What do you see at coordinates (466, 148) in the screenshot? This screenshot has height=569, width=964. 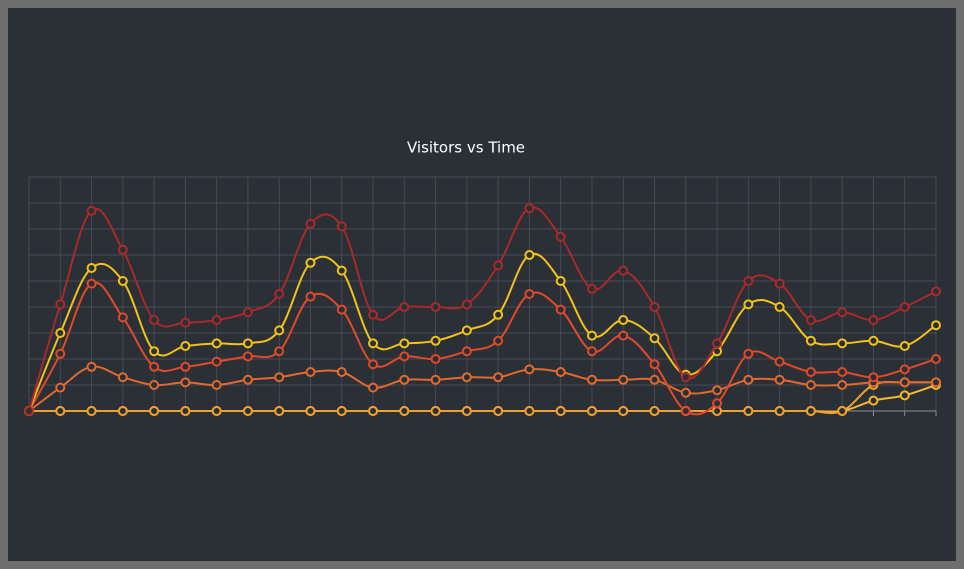 I see `chart-title: Visitors vs Time` at bounding box center [466, 148].